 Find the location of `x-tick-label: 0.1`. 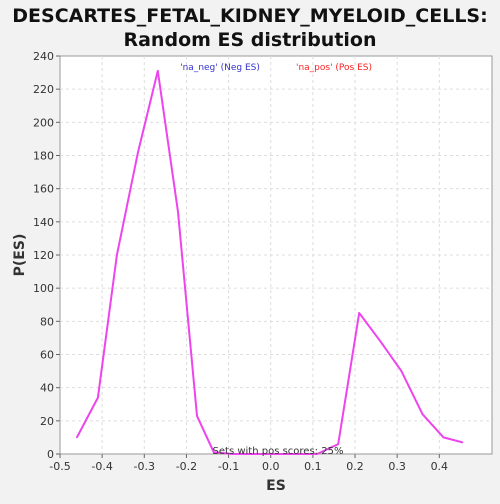

x-tick-label: 0.1 is located at coordinates (313, 466).